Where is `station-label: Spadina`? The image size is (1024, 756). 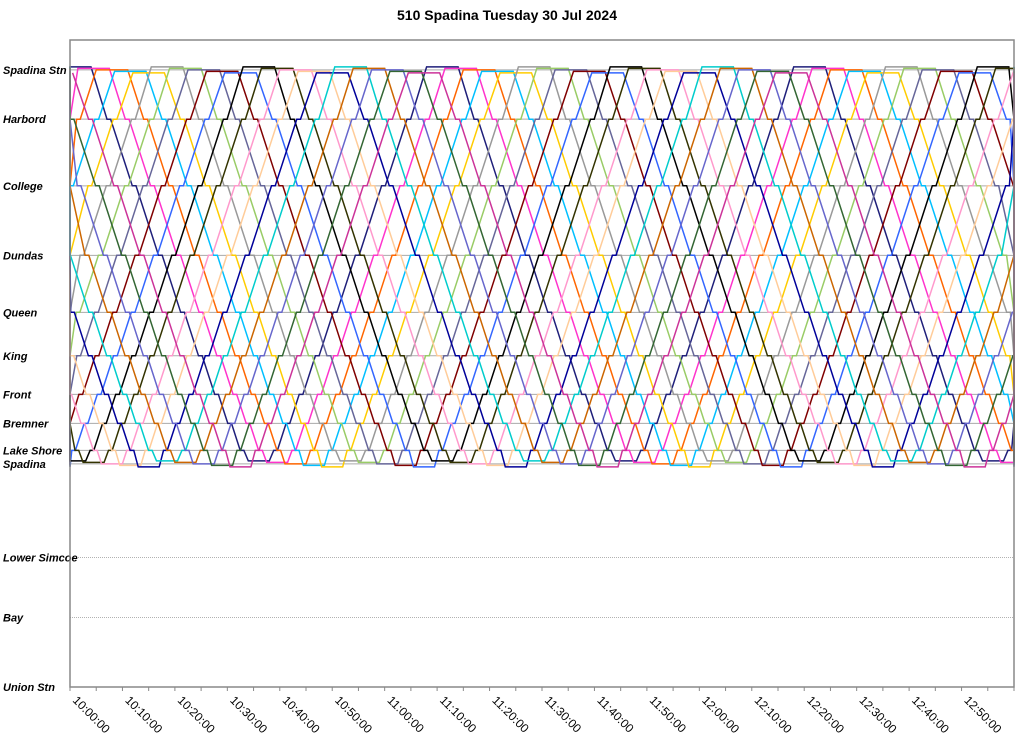 station-label: Spadina is located at coordinates (24, 465).